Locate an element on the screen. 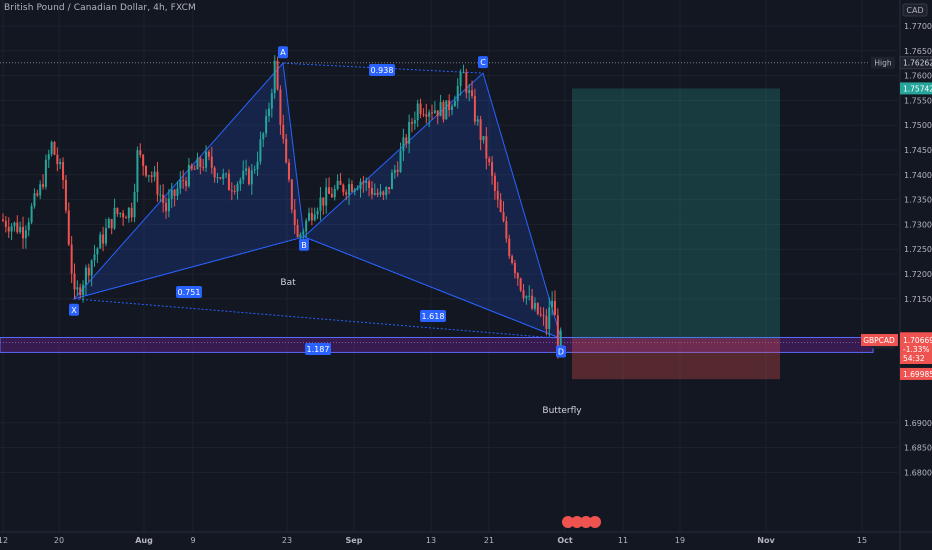  position-profit-zone is located at coordinates (676, 213).